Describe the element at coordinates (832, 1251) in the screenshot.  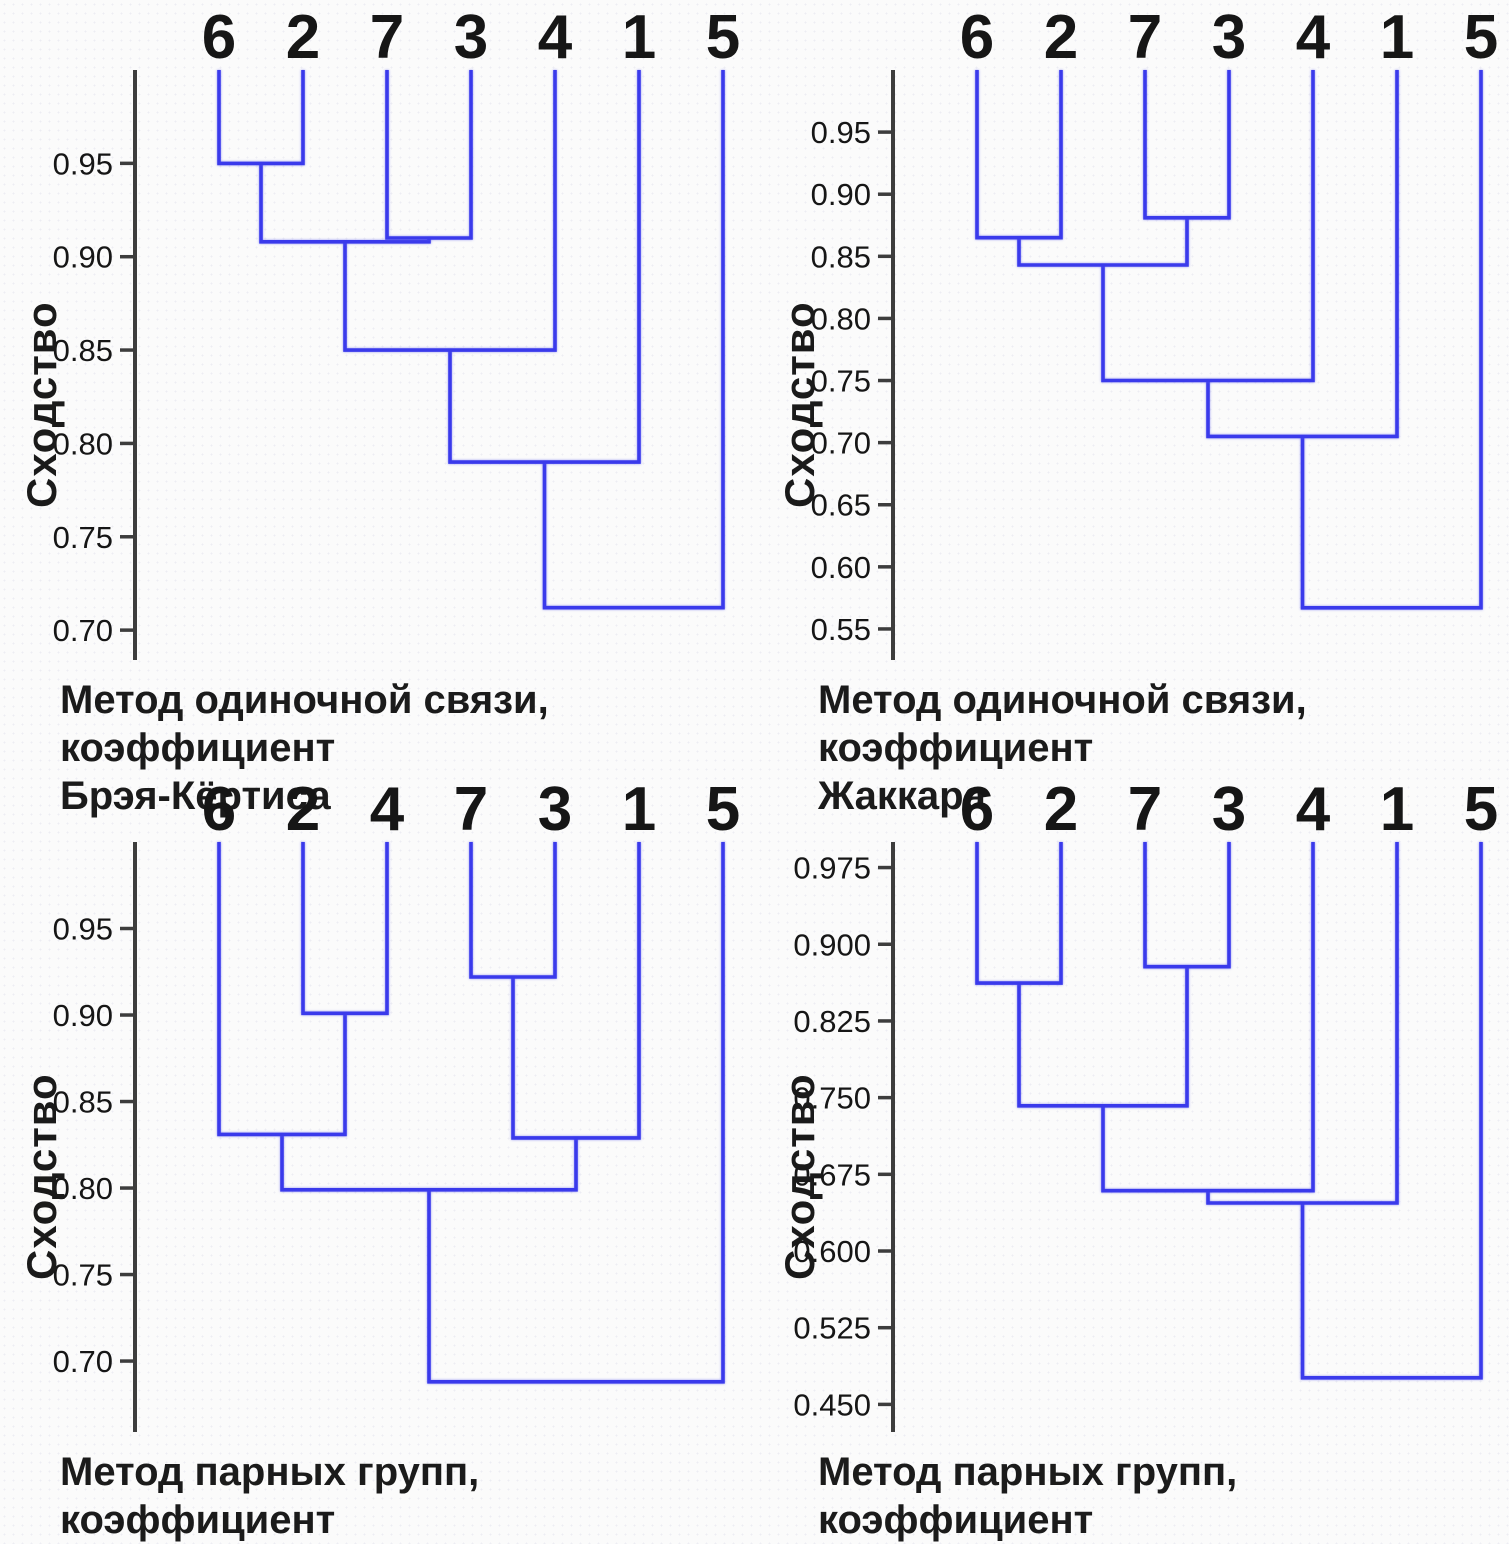
I see `y-axis-tick-label: 0.600` at that location.